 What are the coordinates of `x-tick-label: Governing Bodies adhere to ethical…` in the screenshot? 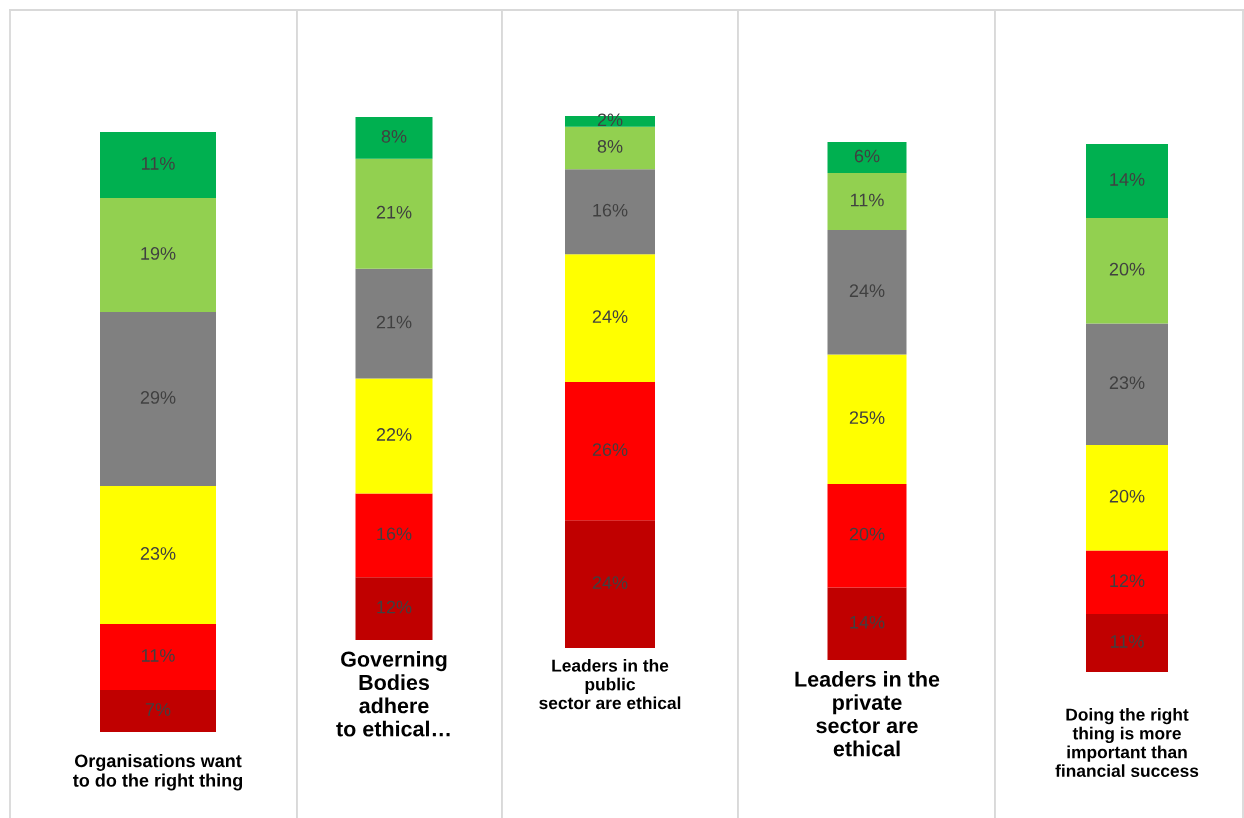 It's located at (393, 694).